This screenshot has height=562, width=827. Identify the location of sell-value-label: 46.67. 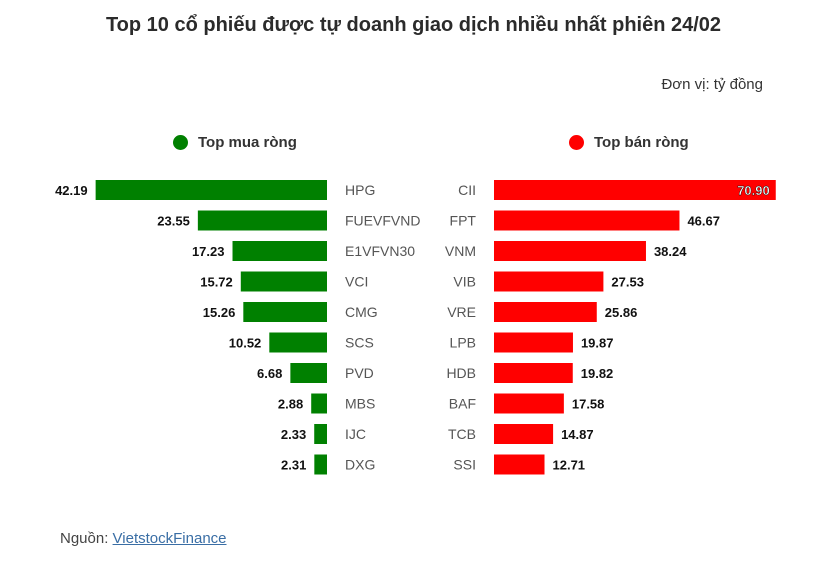
(703, 221).